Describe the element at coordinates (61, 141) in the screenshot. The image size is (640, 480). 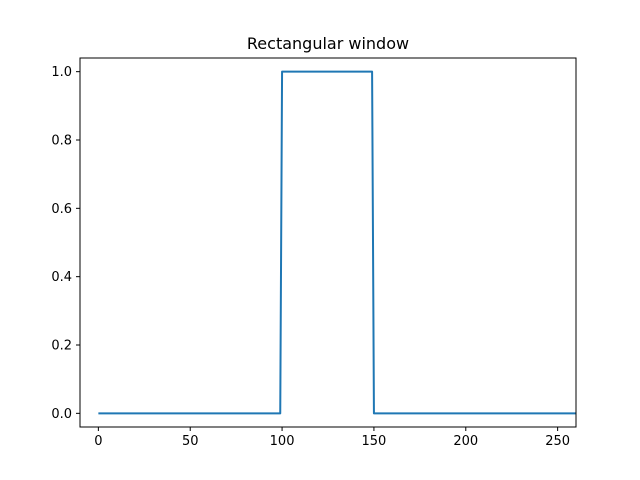
I see `y-tick-label: 0.8` at that location.